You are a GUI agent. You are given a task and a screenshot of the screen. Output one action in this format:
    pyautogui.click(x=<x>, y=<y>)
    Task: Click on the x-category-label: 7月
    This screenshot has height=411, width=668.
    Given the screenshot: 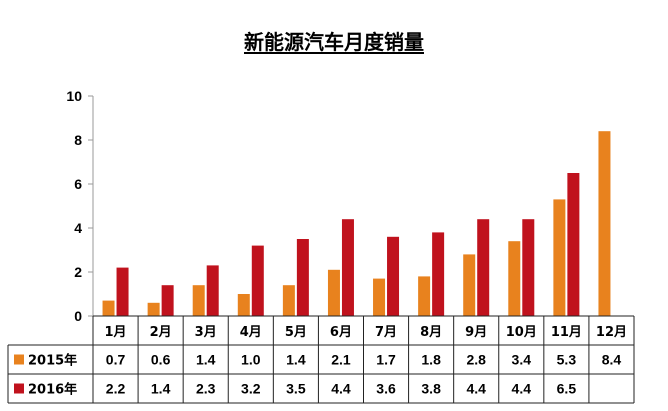 What is the action you would take?
    pyautogui.click(x=386, y=332)
    